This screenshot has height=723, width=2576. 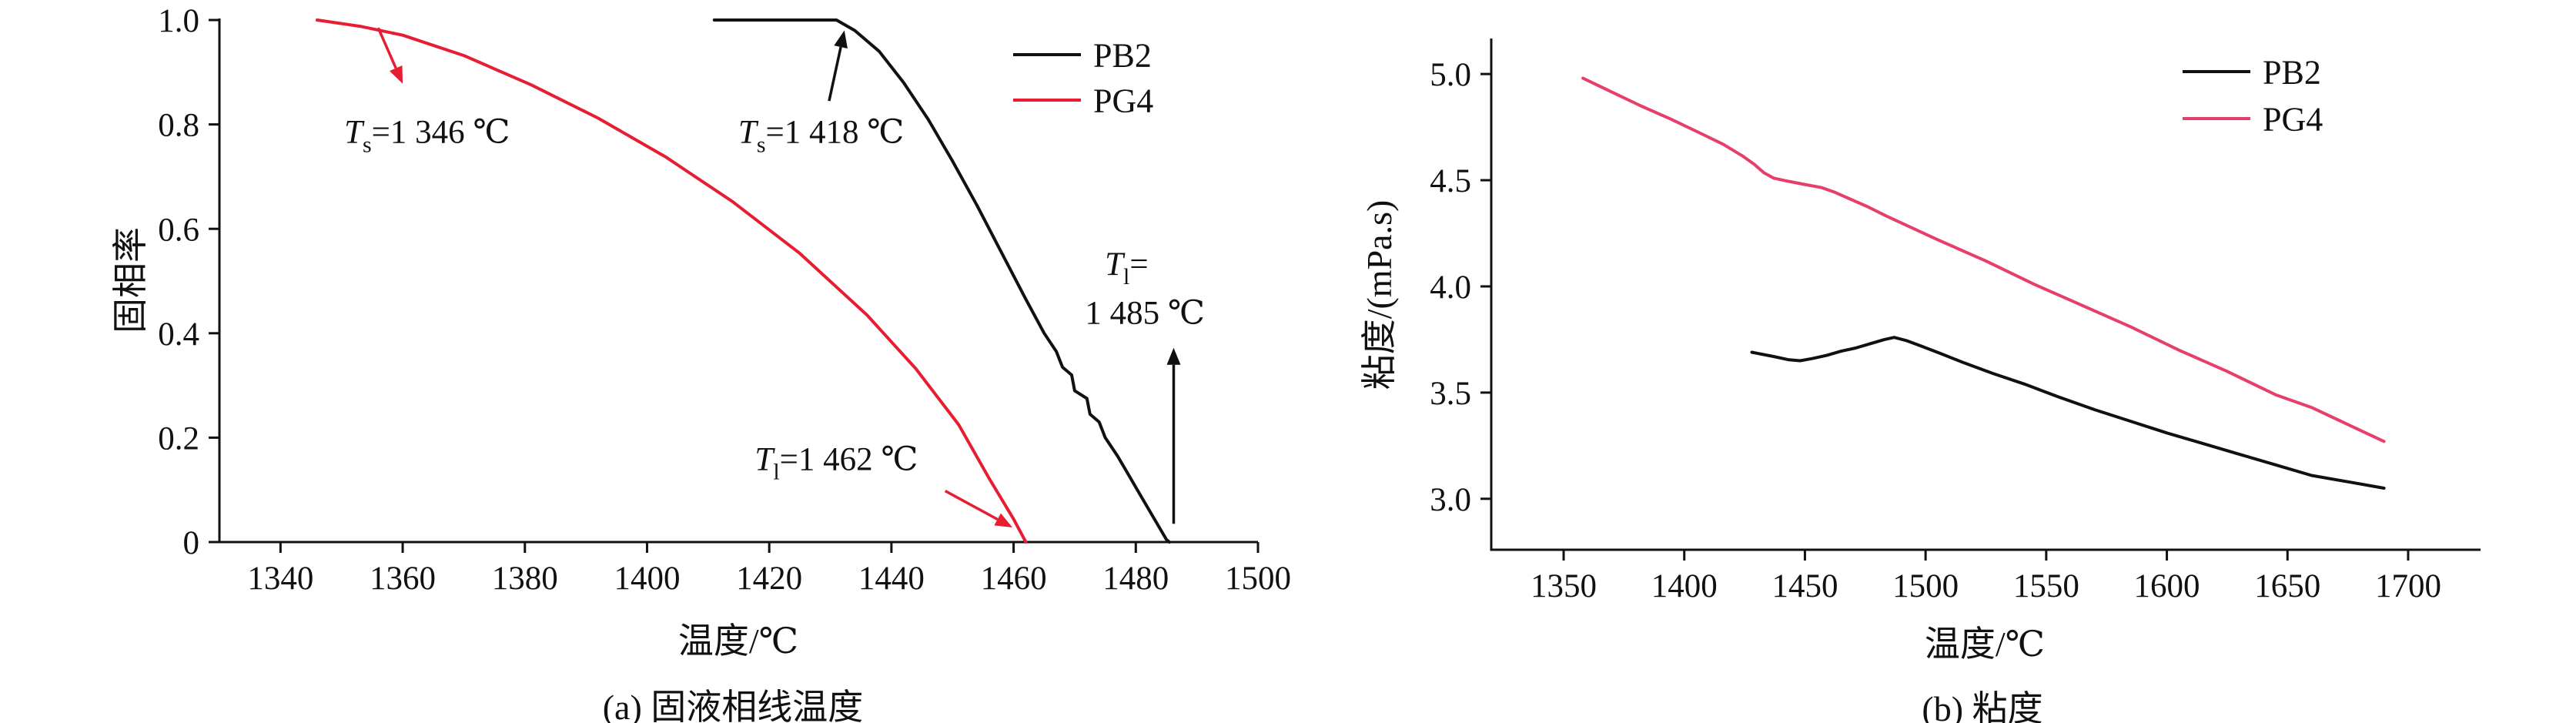 What do you see at coordinates (1379, 295) in the screenshot?
I see `chart-b-y-axis-title: 粘度/(mPa.s)` at bounding box center [1379, 295].